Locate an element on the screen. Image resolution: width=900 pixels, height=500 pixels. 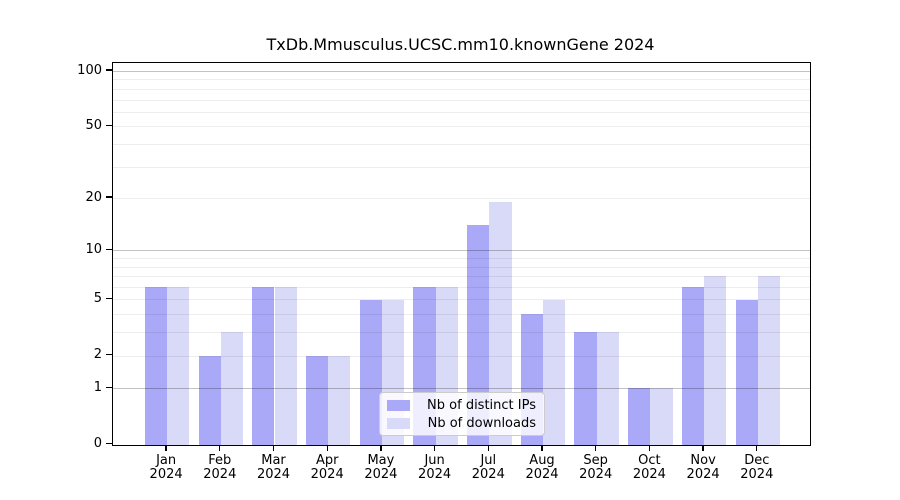
bar-ips-dec is located at coordinates (746, 372).